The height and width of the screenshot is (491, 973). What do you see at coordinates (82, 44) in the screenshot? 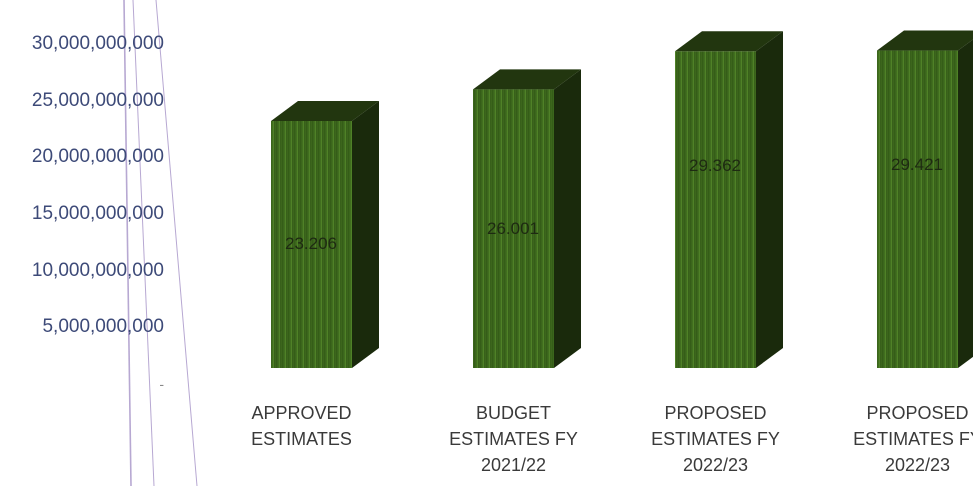
I see `y-tick-label: 30,000,000,000` at bounding box center [82, 44].